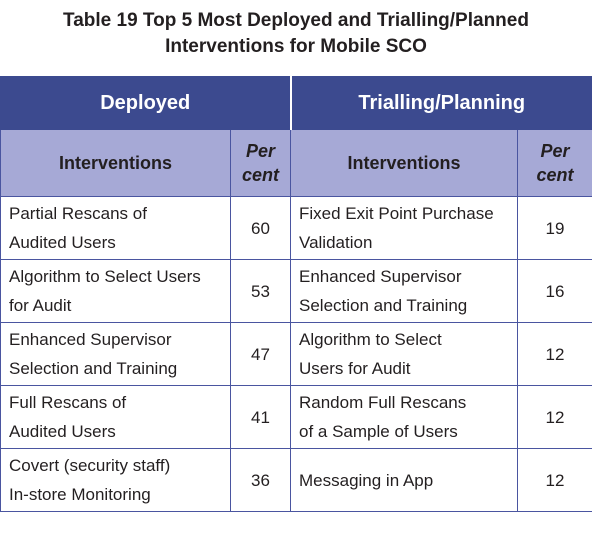 The width and height of the screenshot is (592, 533). Describe the element at coordinates (554, 291) in the screenshot. I see `percent-cell: 16` at that location.